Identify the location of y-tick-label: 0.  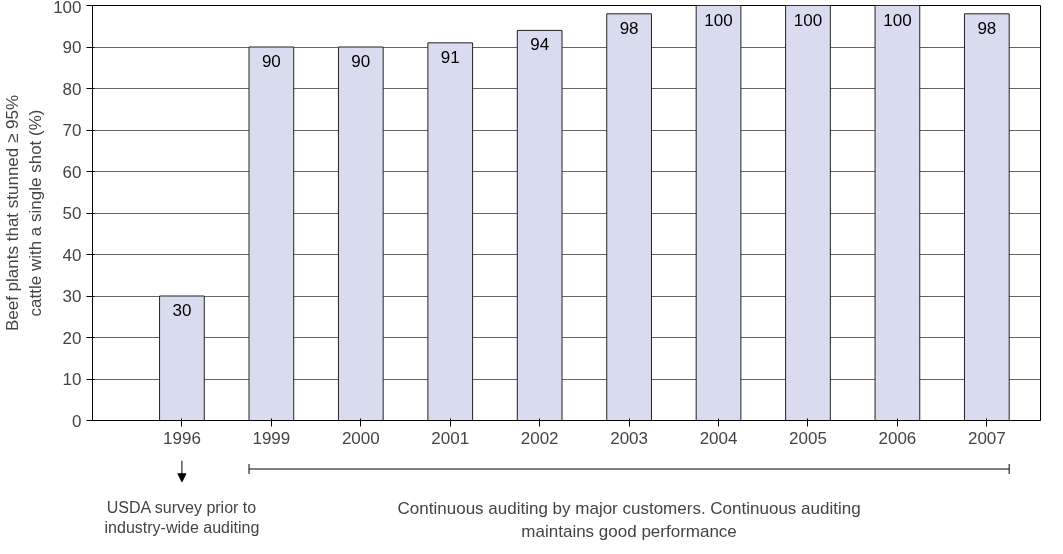
(77, 421).